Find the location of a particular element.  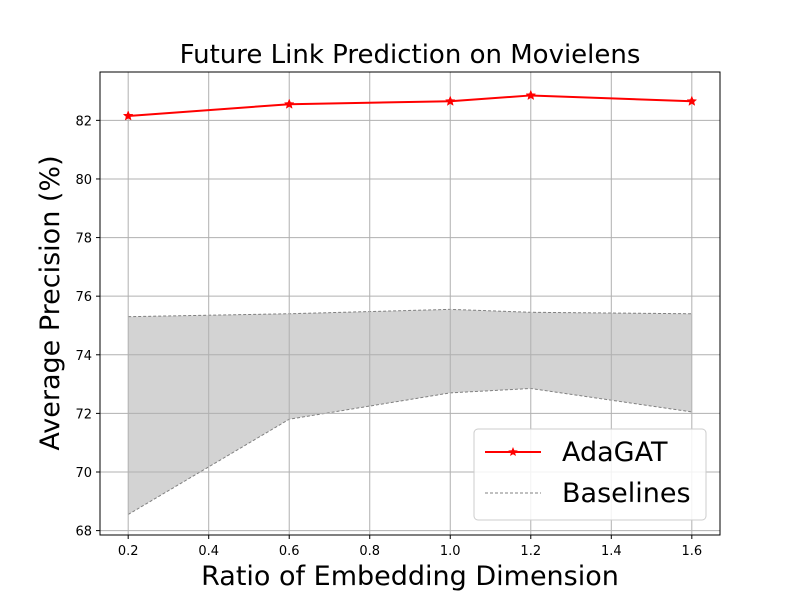

y-tick-label: 78 is located at coordinates (83, 239).